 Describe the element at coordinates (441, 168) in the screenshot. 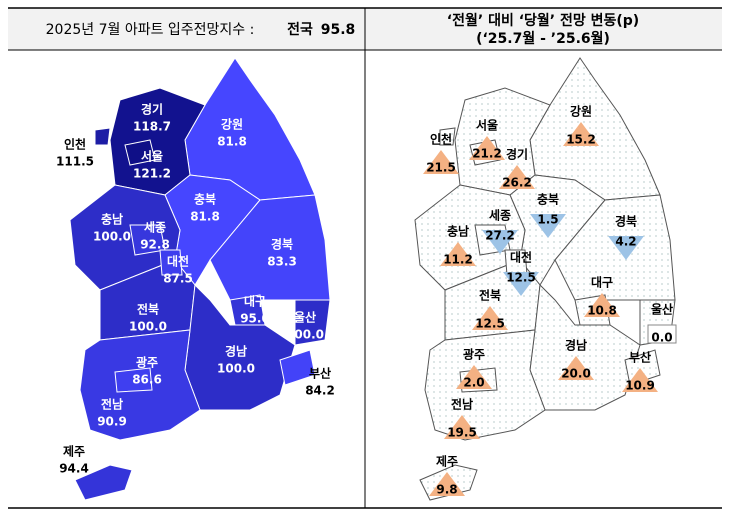

I see `change-value: 21.5` at that location.